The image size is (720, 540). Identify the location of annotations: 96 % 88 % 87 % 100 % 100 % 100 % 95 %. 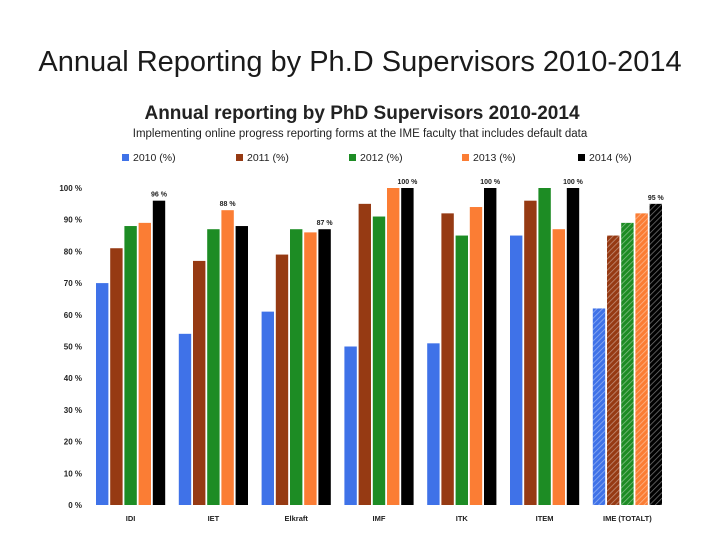
(408, 203).